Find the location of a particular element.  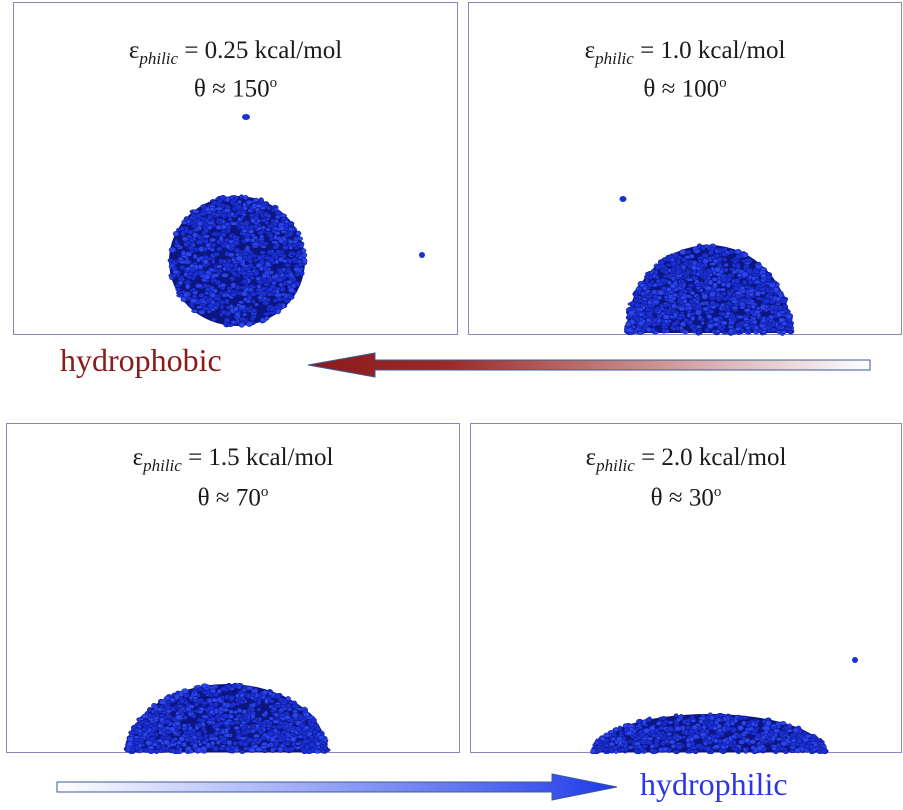

epsilon-label: εphilic = 2.0 kcal/mol is located at coordinates (686, 459).